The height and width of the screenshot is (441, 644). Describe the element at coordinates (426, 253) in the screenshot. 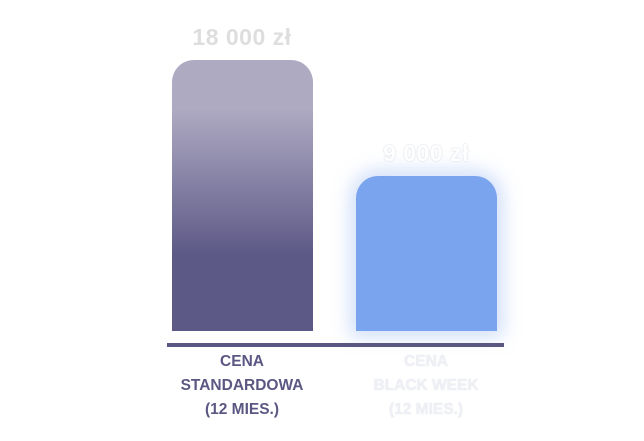

I see `bar-black-week-price` at that location.